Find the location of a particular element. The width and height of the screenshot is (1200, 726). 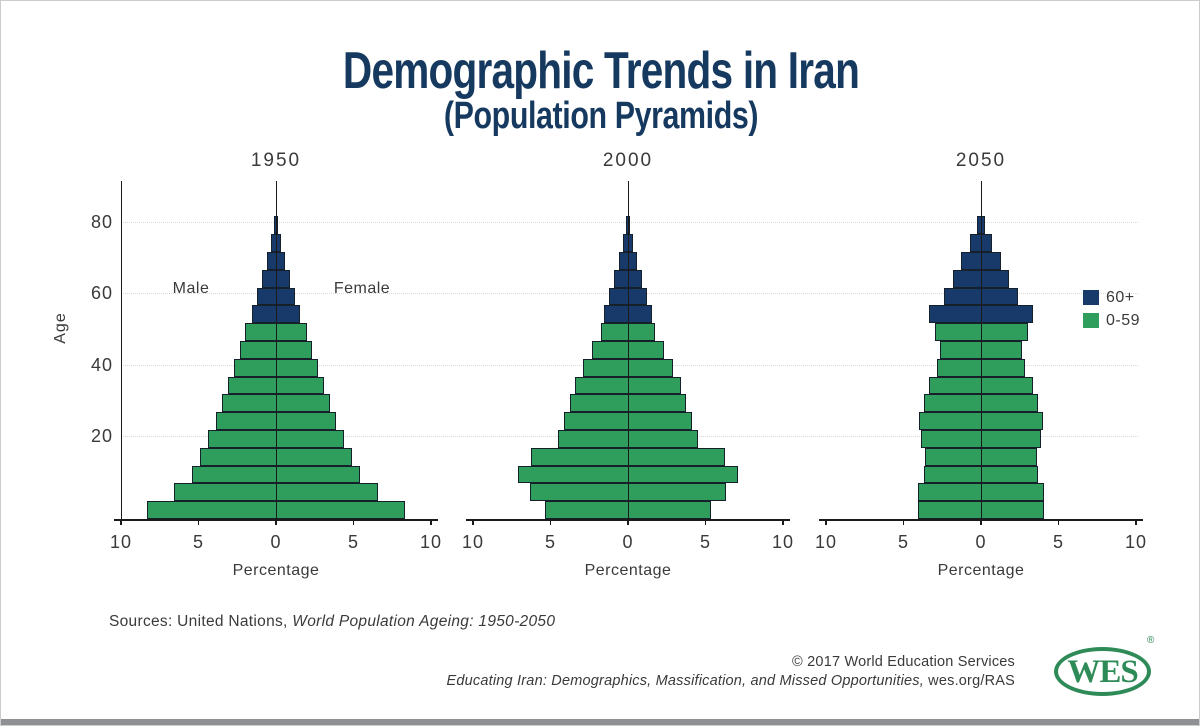

legend-label-60plus: 60+ is located at coordinates (1120, 297).